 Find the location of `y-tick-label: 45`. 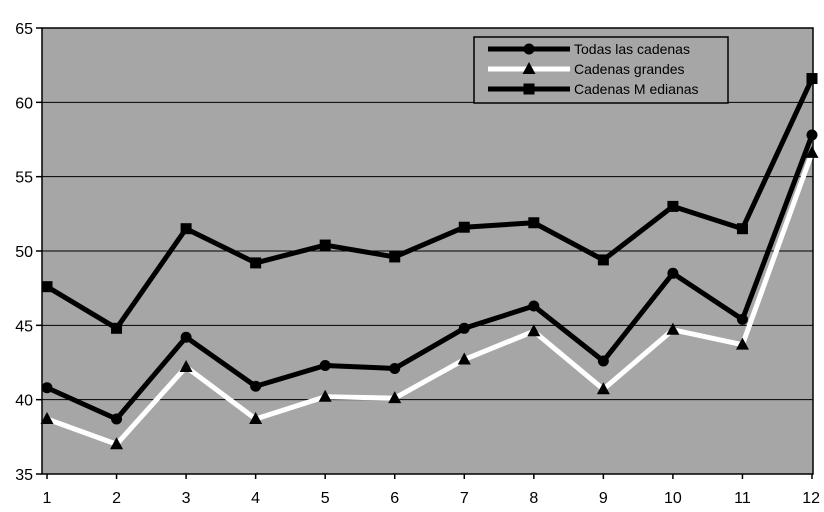

y-tick-label: 45 is located at coordinates (24, 326).